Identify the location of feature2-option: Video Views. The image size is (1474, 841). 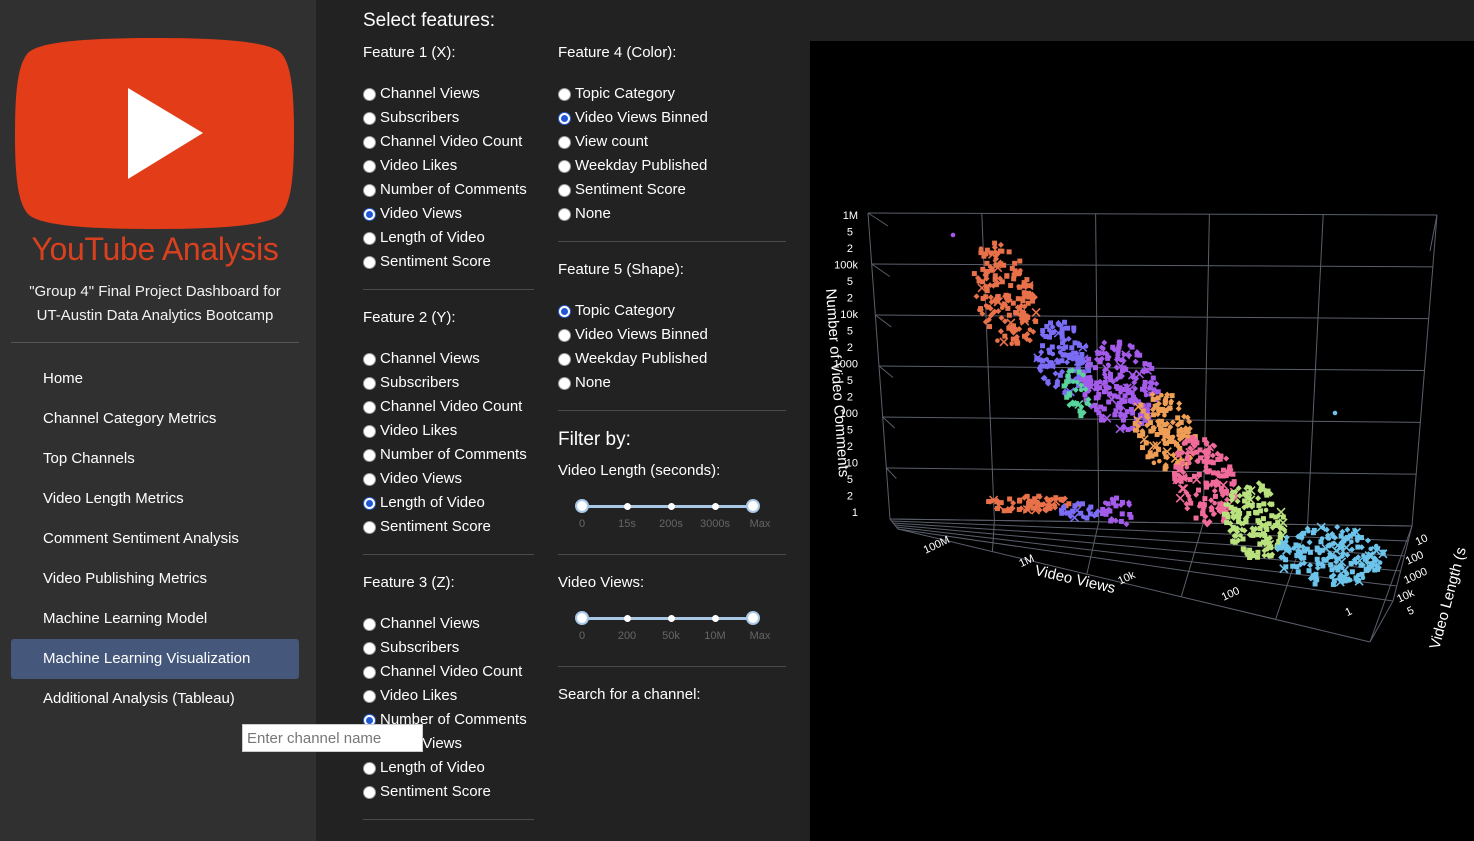
(449, 479).